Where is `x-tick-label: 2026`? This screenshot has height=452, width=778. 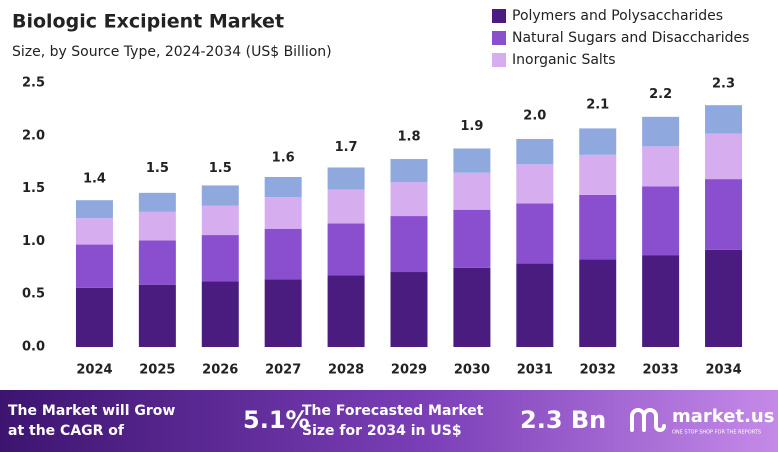 x-tick-label: 2026 is located at coordinates (220, 370).